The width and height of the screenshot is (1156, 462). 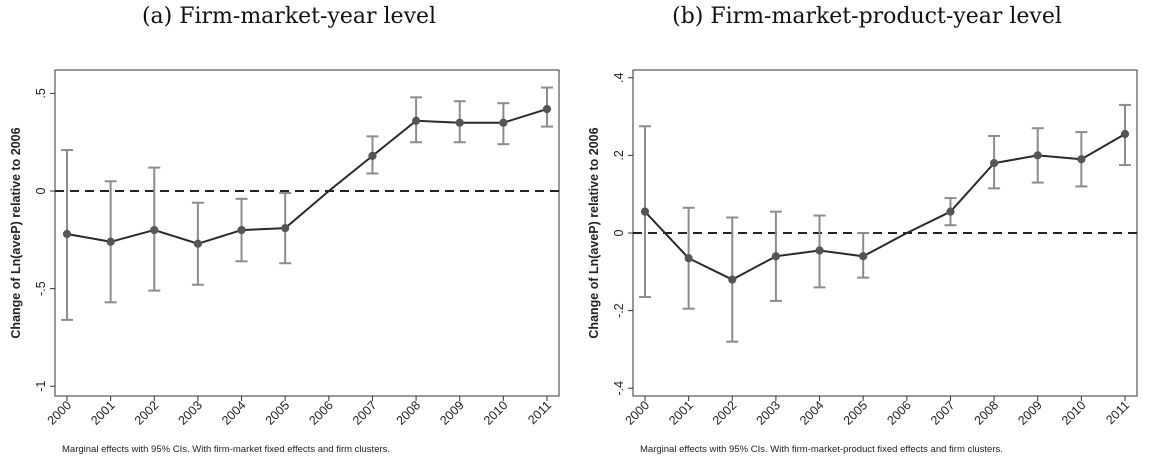 What do you see at coordinates (41, 288) in the screenshot?
I see `y-tick-label: -.5` at bounding box center [41, 288].